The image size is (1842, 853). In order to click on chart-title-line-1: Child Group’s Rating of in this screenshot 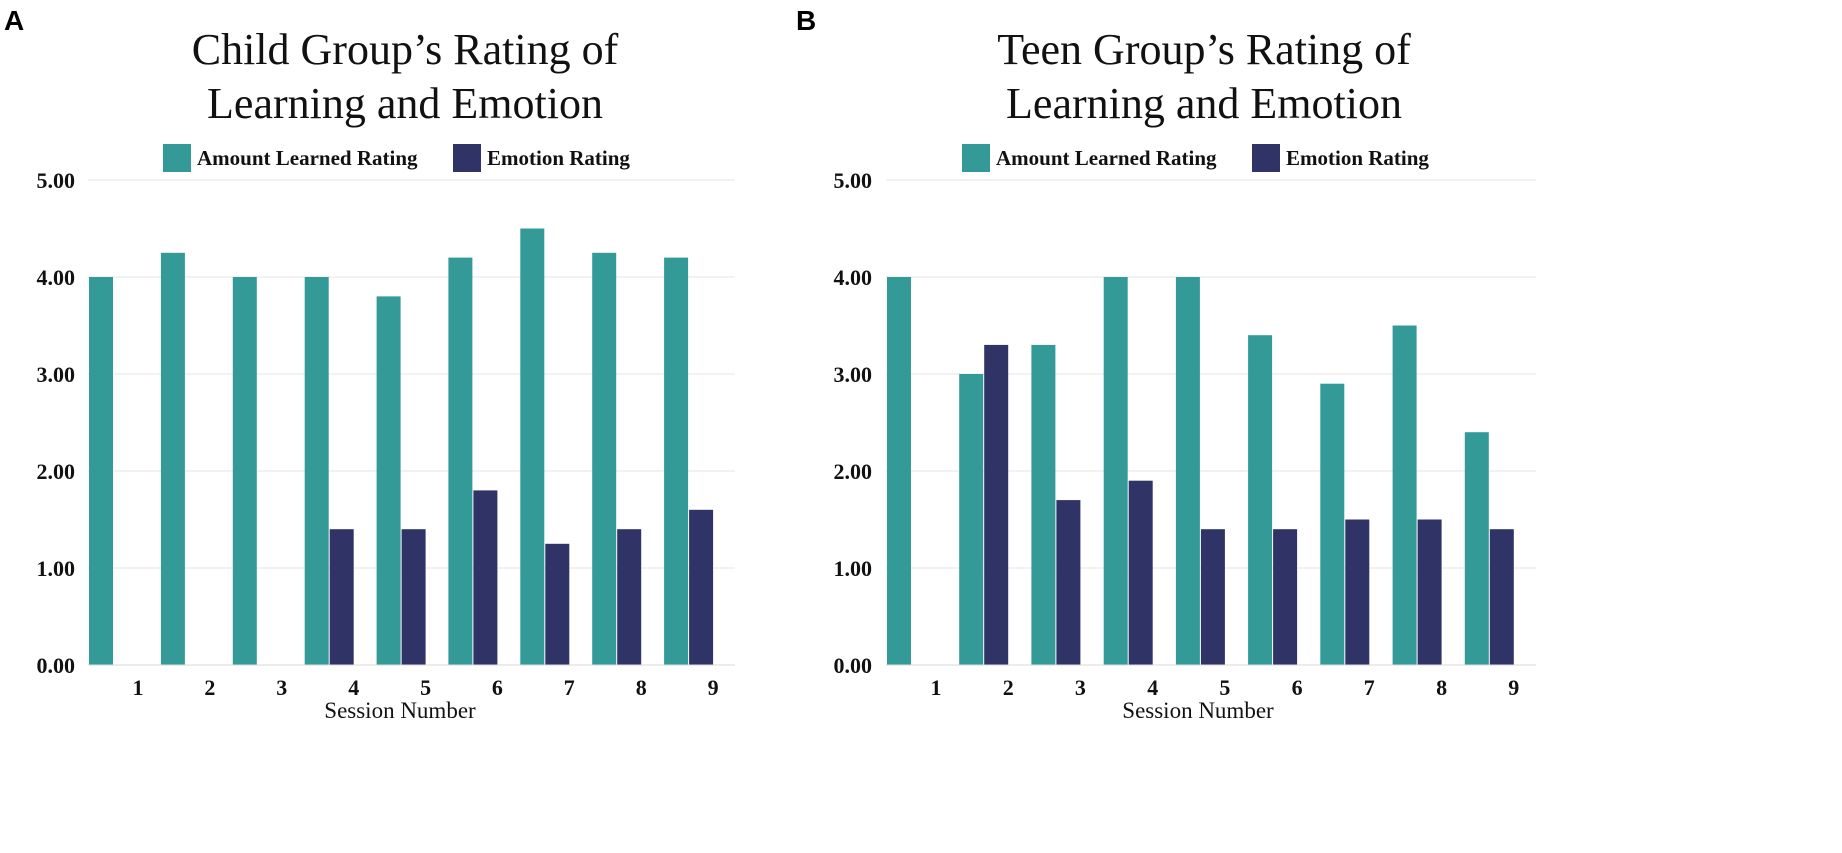, I will do `click(405, 49)`.